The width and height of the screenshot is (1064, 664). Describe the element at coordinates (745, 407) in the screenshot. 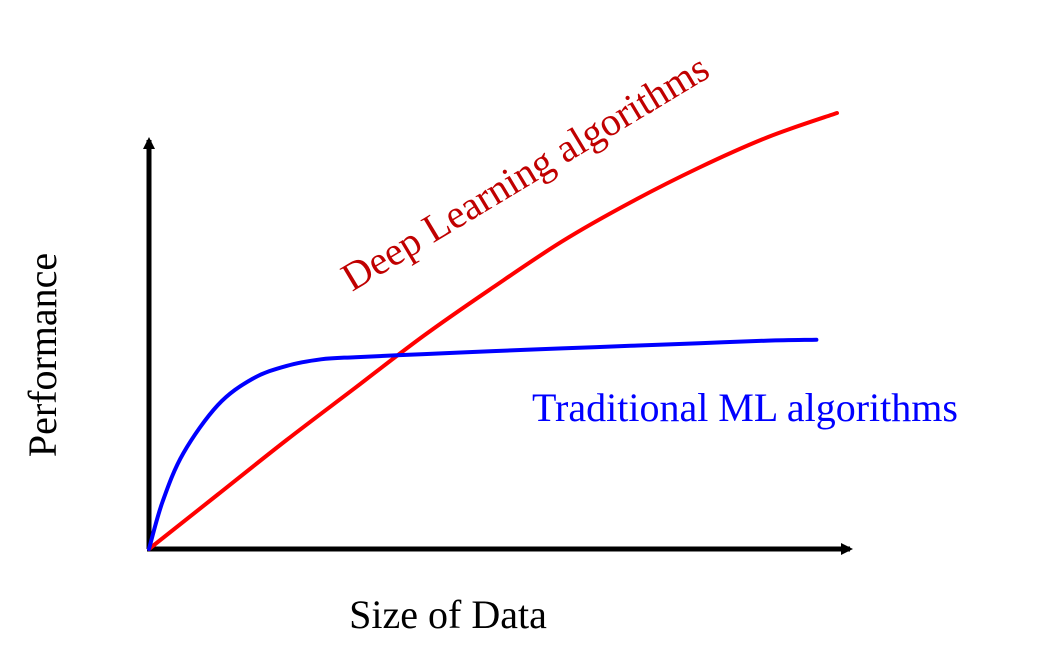

I see `series-label-traditional-ml: Traditional ML algorithms` at that location.